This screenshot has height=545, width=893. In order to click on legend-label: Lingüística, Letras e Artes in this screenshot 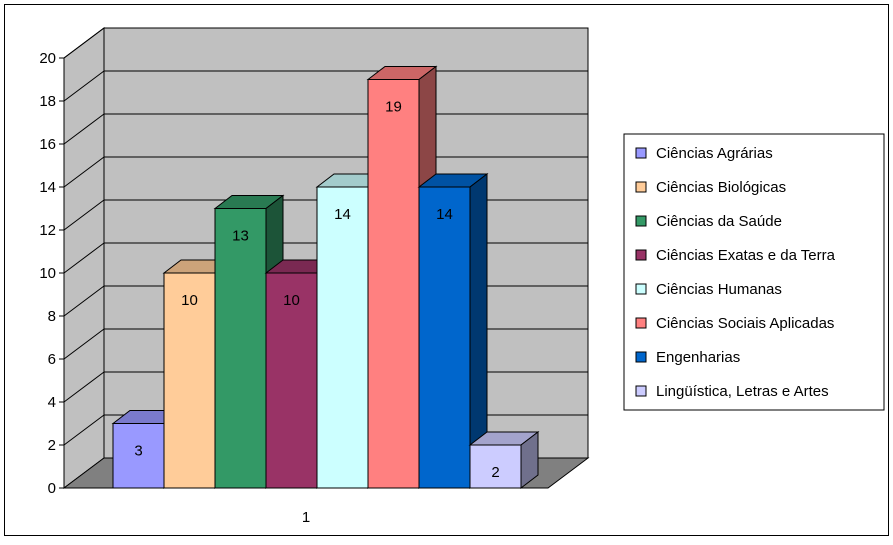, I will do `click(742, 391)`.